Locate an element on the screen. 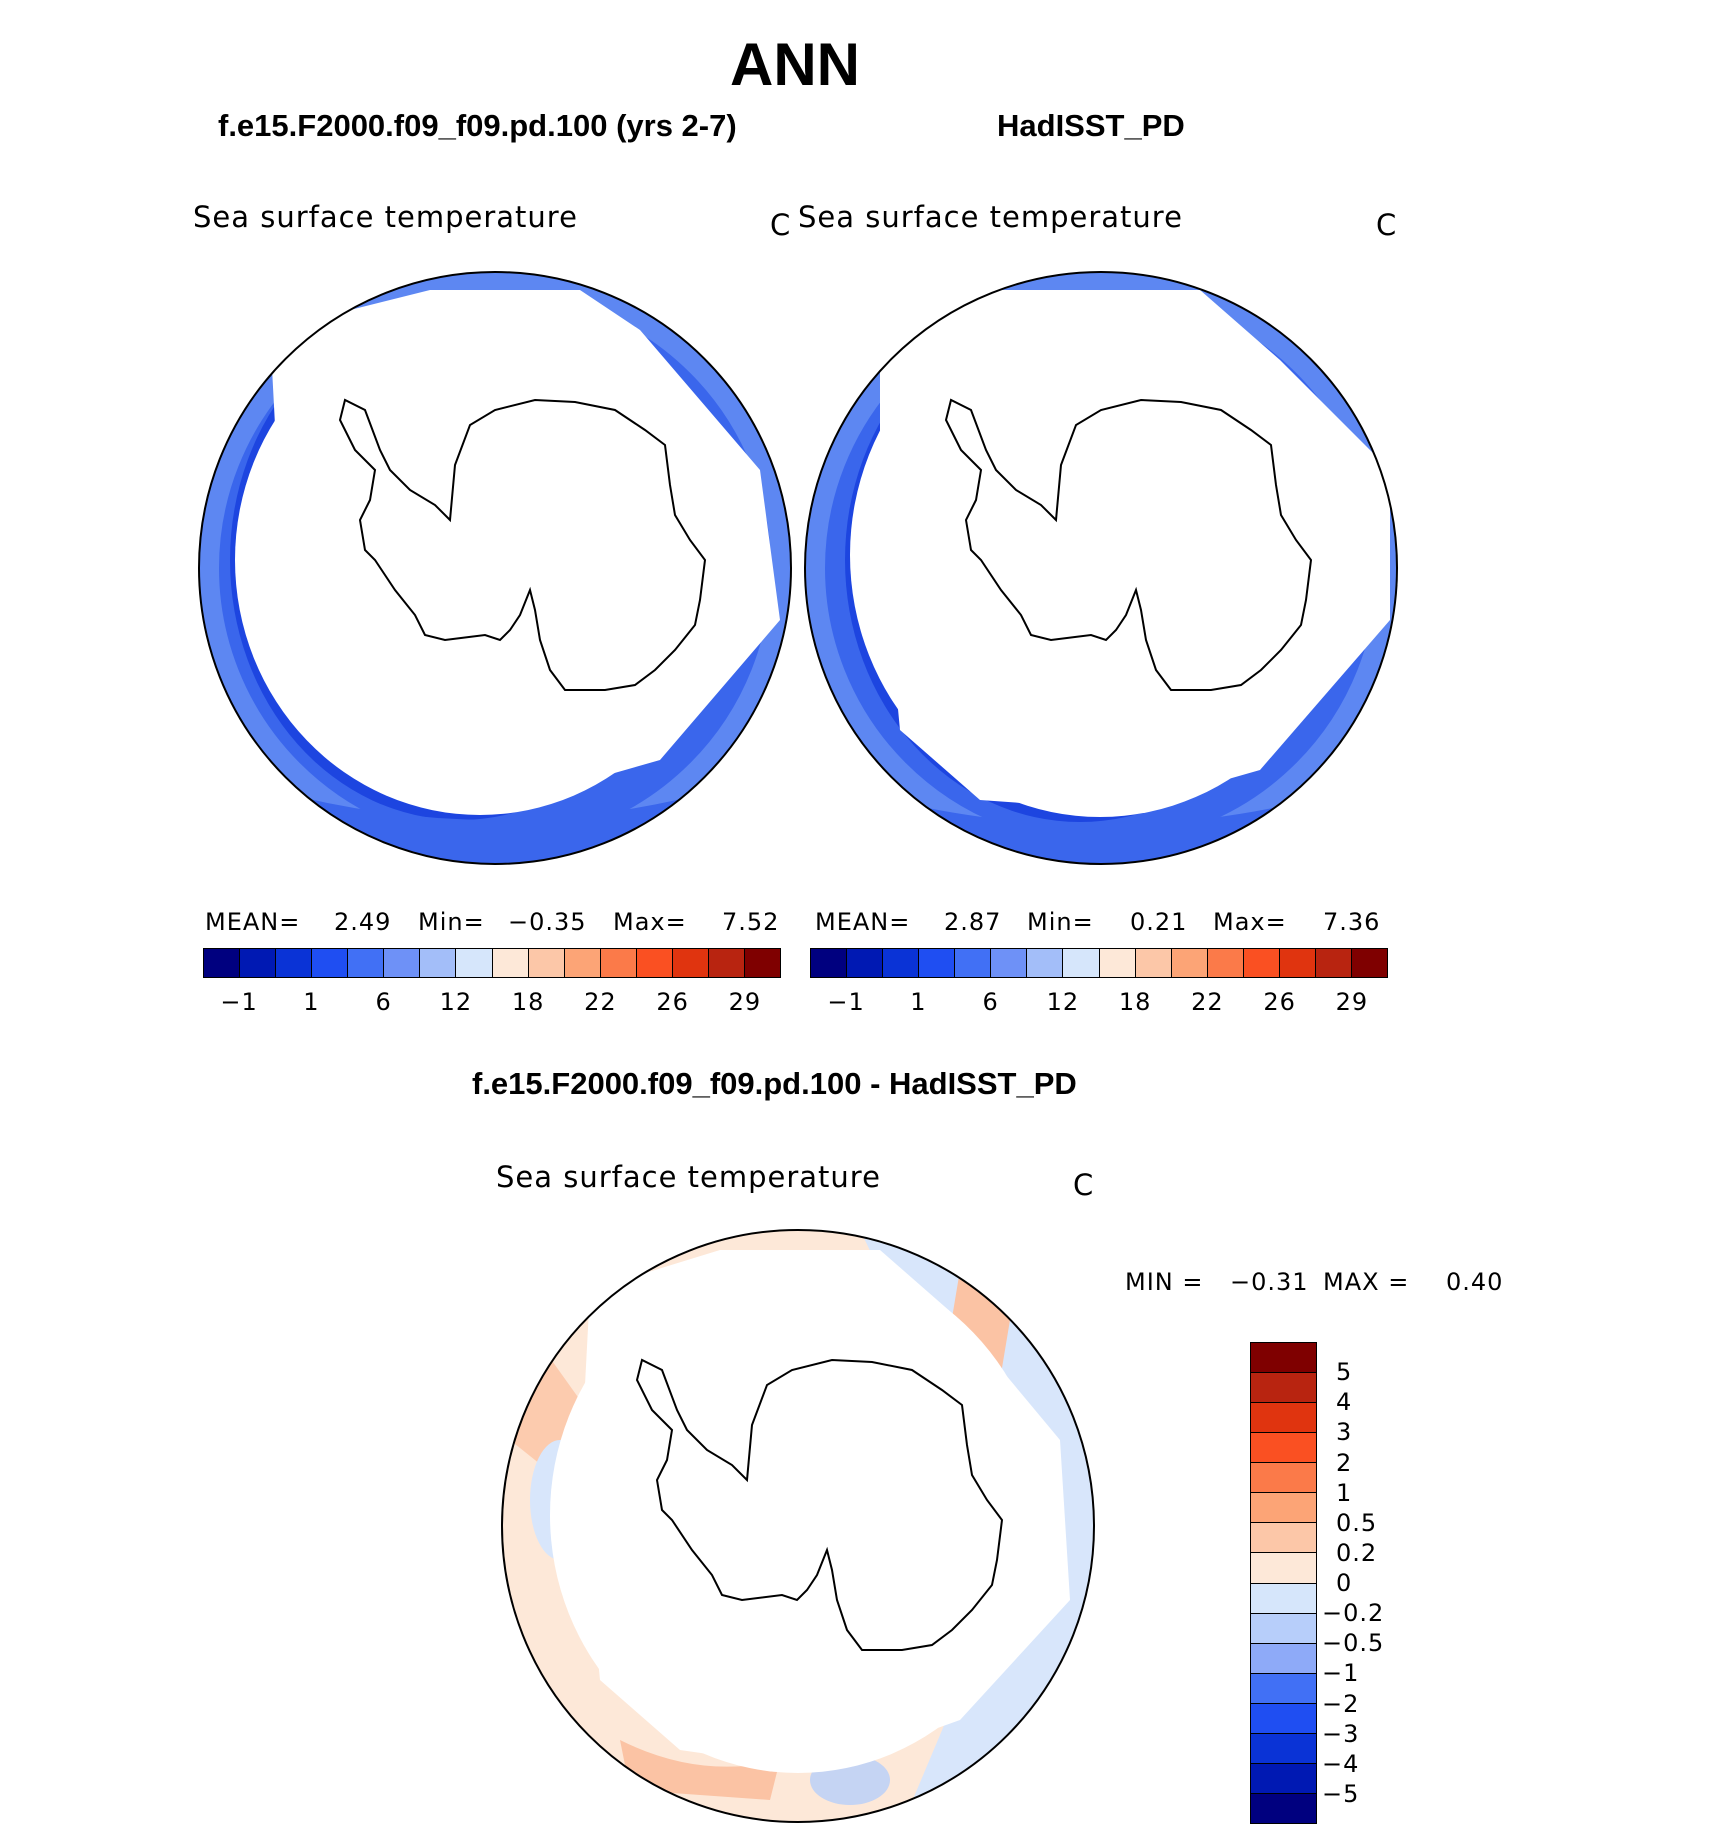  panel-1-colorbar-labels: −1 1 6 12 18 22 26 29 is located at coordinates (492, 1003).